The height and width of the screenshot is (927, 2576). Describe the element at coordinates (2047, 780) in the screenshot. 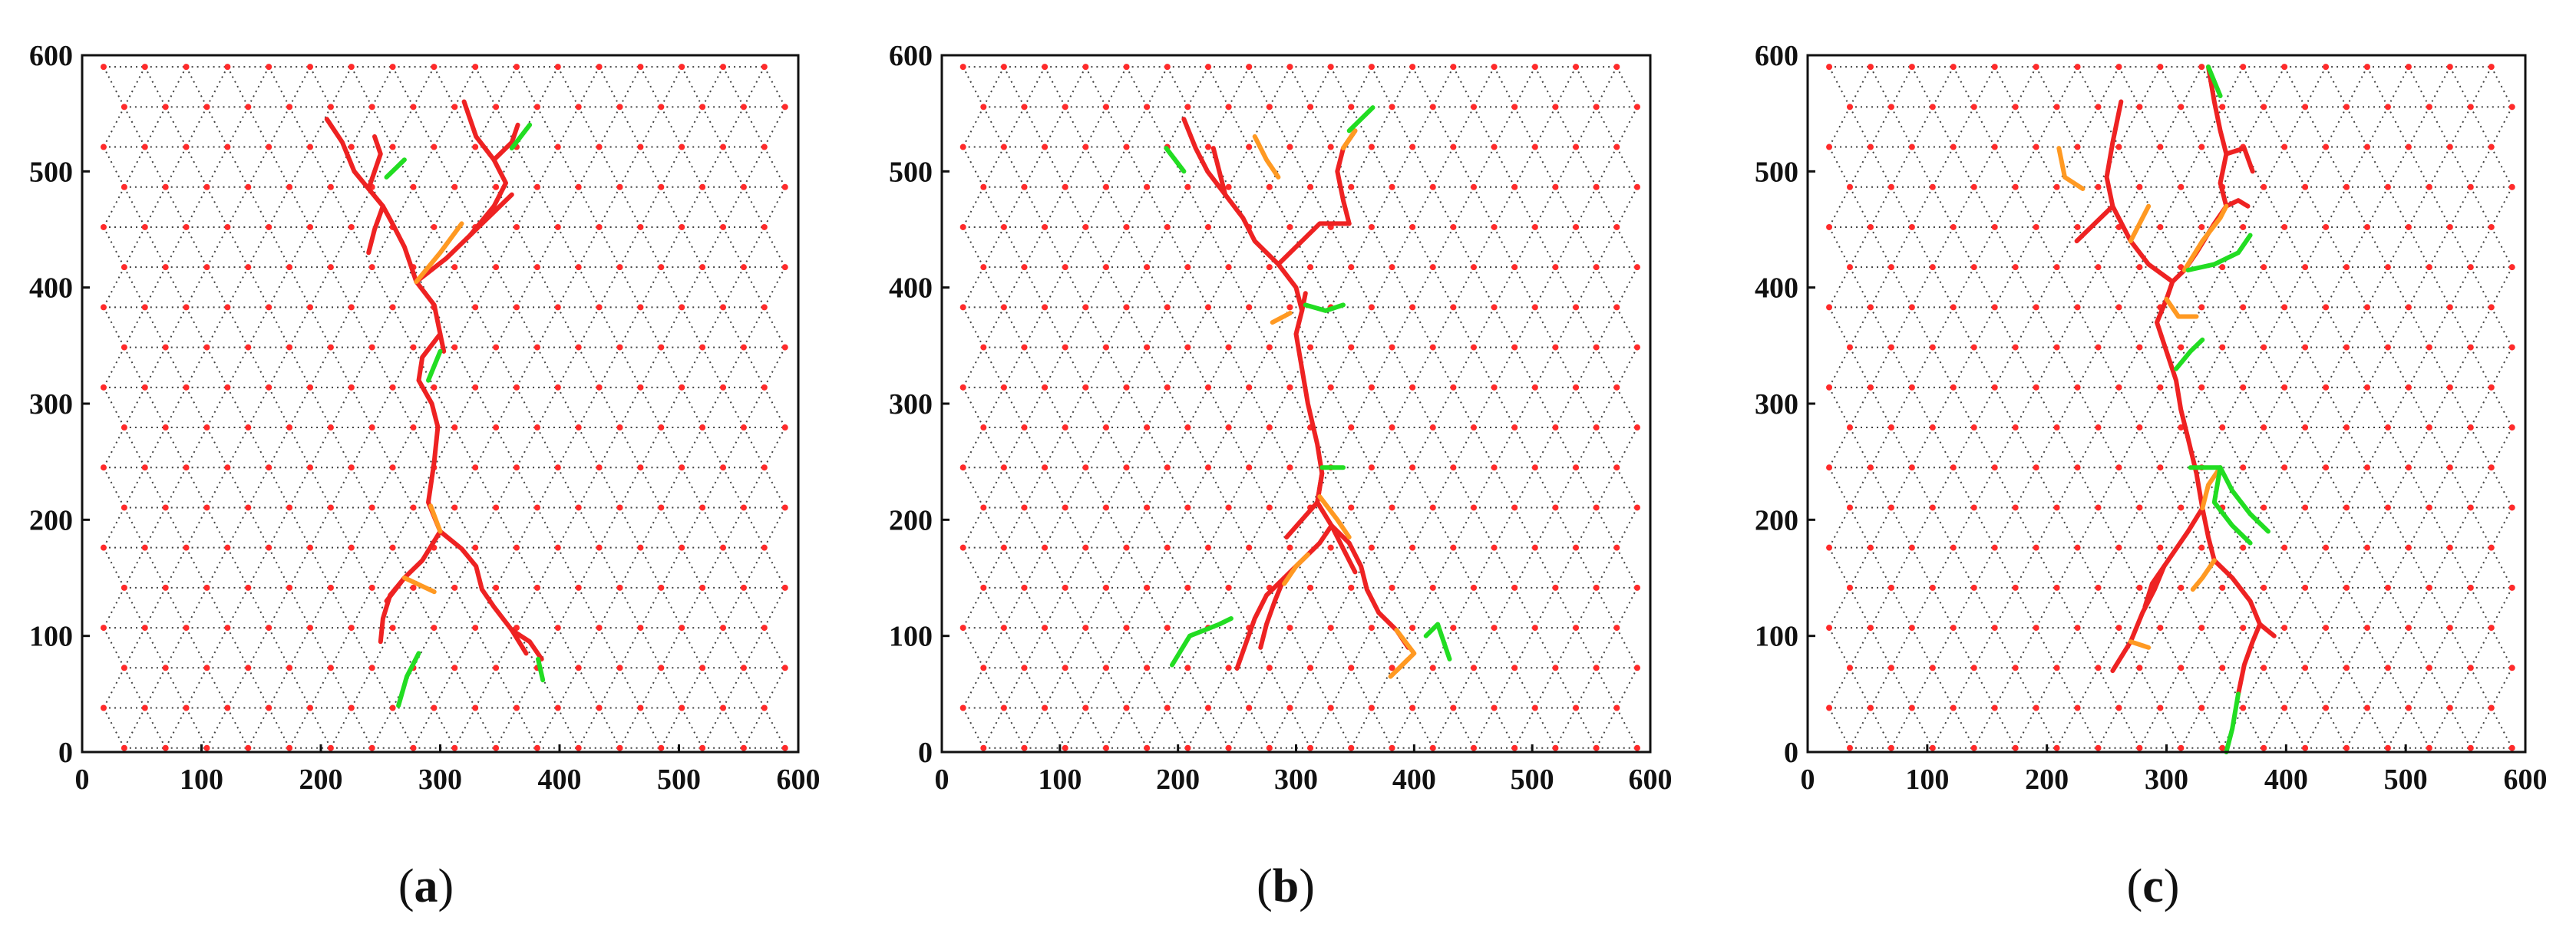

I see `x-tick-label: 200` at that location.